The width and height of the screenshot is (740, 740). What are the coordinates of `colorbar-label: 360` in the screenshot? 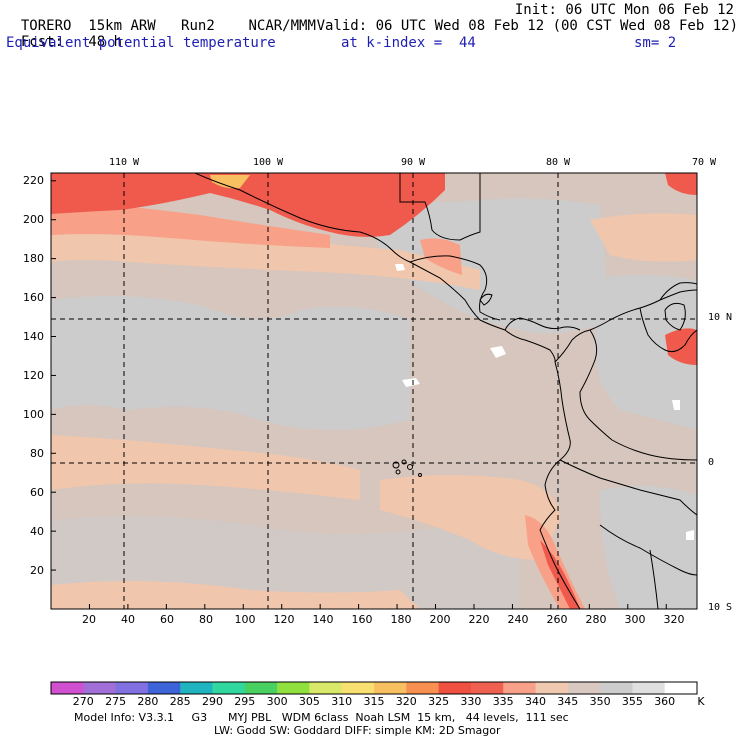 It's located at (665, 701).